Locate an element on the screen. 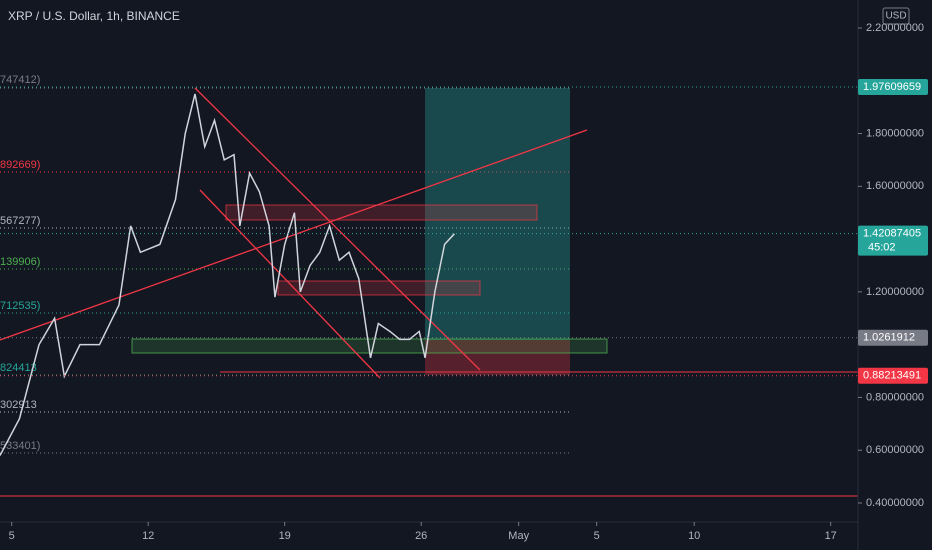 This screenshot has width=932, height=550. y-tick-label: 0.40000000 is located at coordinates (895, 503).